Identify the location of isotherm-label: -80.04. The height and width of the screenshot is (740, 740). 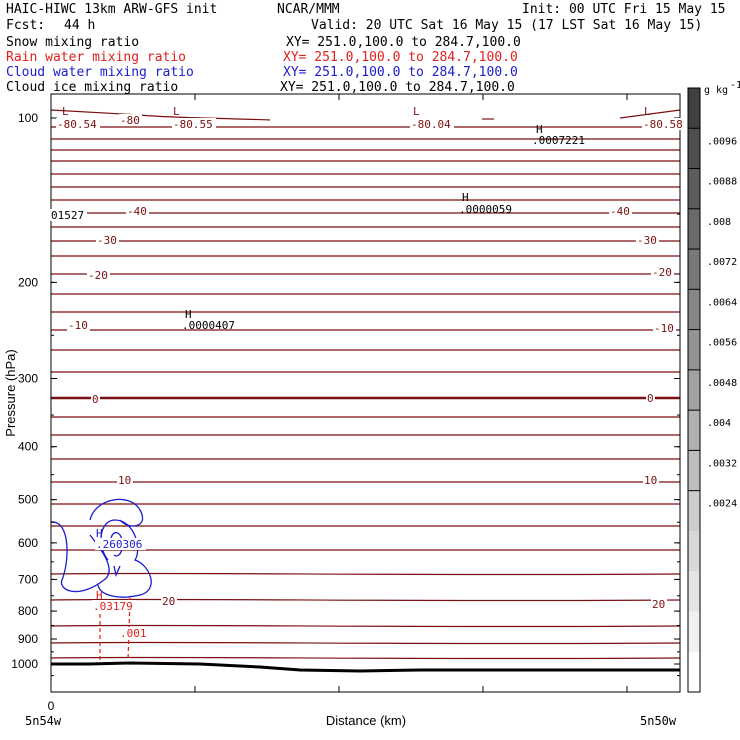
(431, 124).